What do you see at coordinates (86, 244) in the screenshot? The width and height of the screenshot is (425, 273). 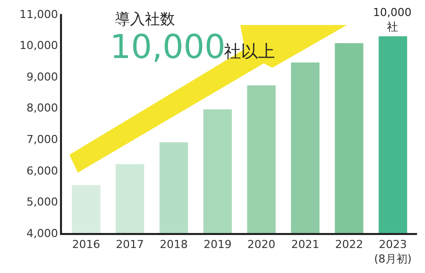 I see `x-tick-label: 2016` at bounding box center [86, 244].